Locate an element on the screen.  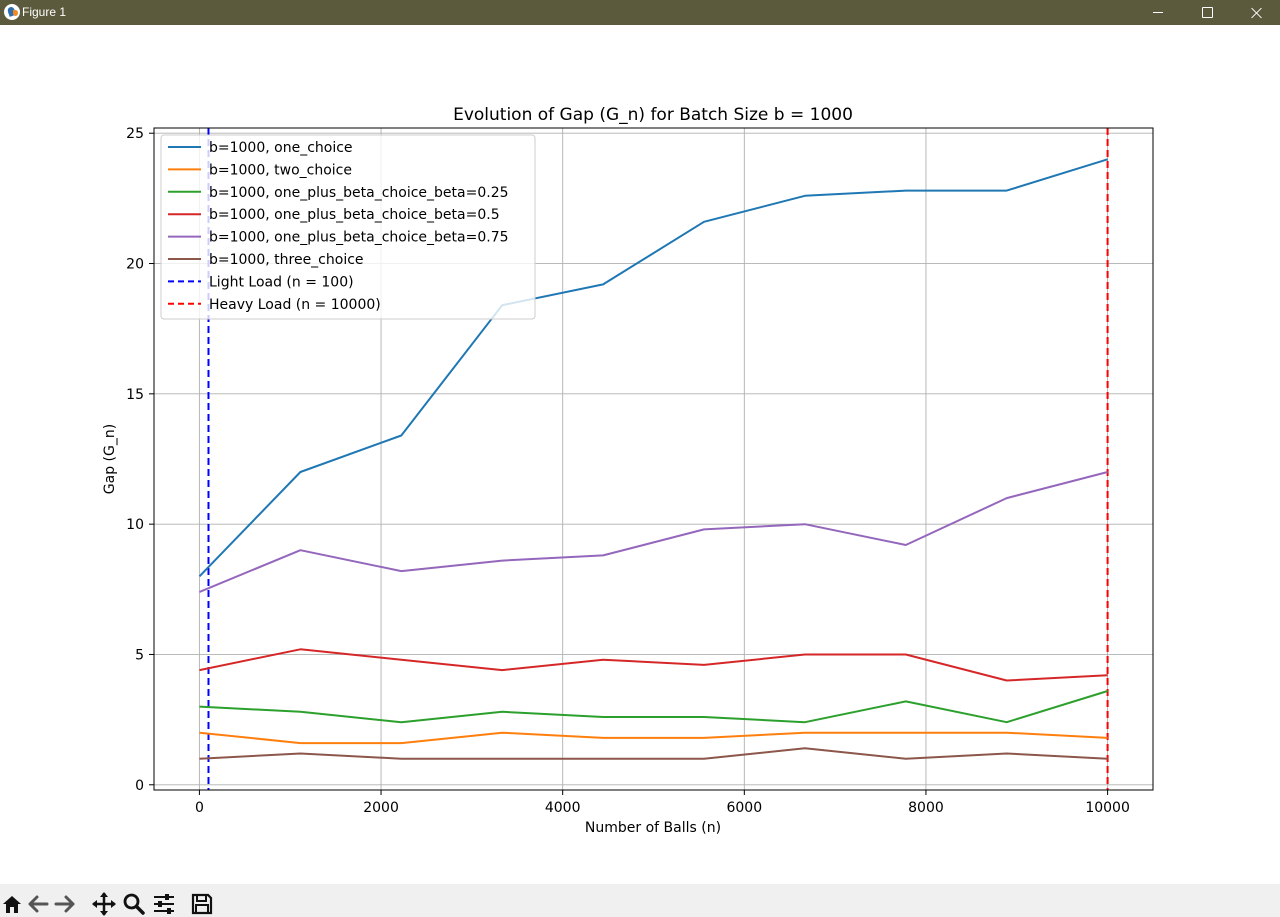
minimize-button is located at coordinates (1158, 12).